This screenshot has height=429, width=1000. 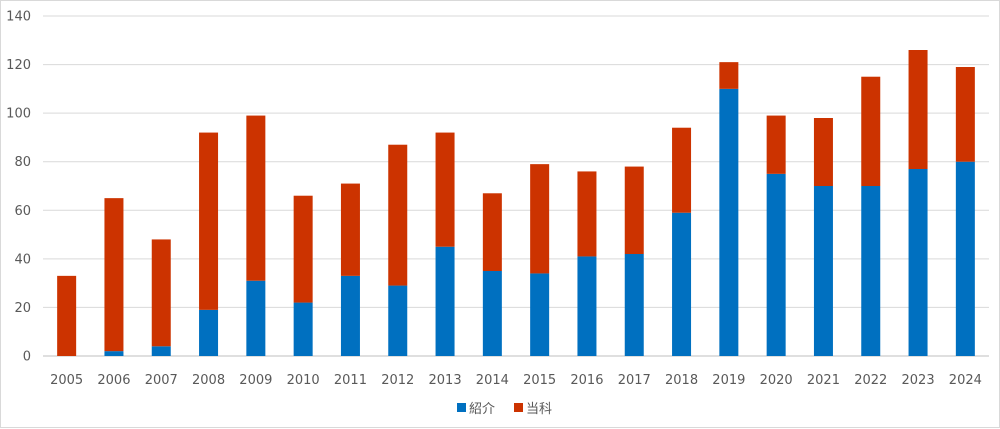 I want to click on bar-referral-2014, so click(x=492, y=313).